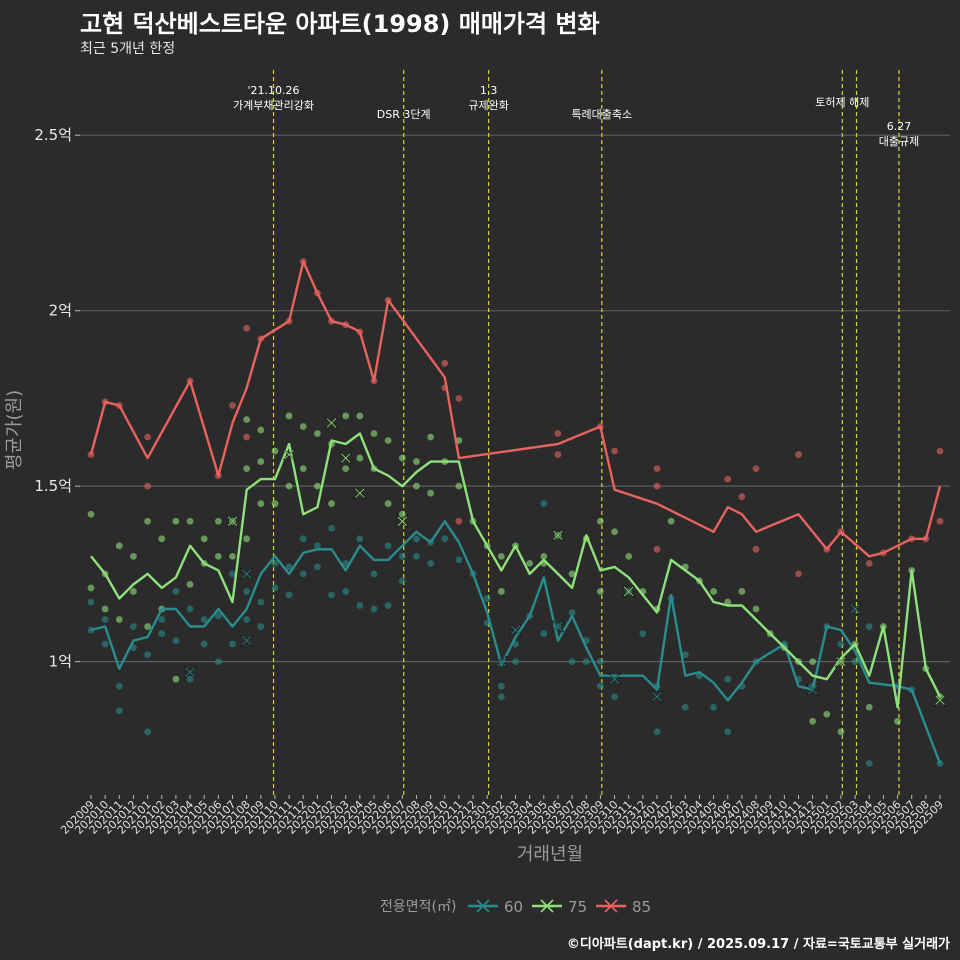 Image resolution: width=960 pixels, height=960 pixels. I want to click on y-tick-label: 2억, so click(60, 311).